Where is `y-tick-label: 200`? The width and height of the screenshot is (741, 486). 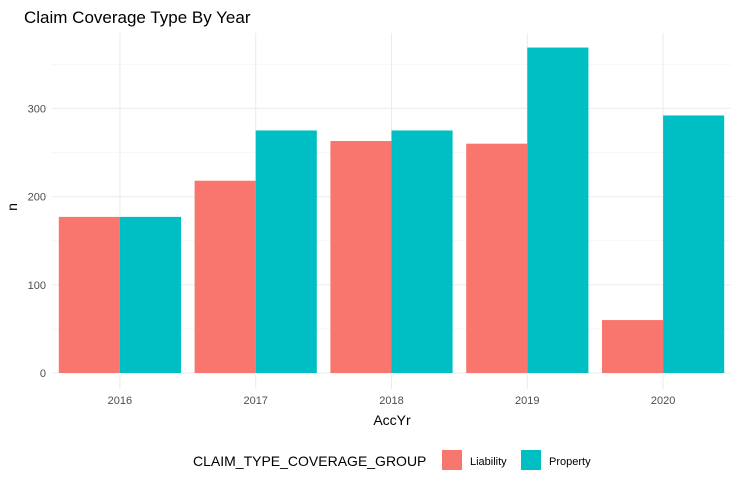
y-tick-label: 200 is located at coordinates (37, 198).